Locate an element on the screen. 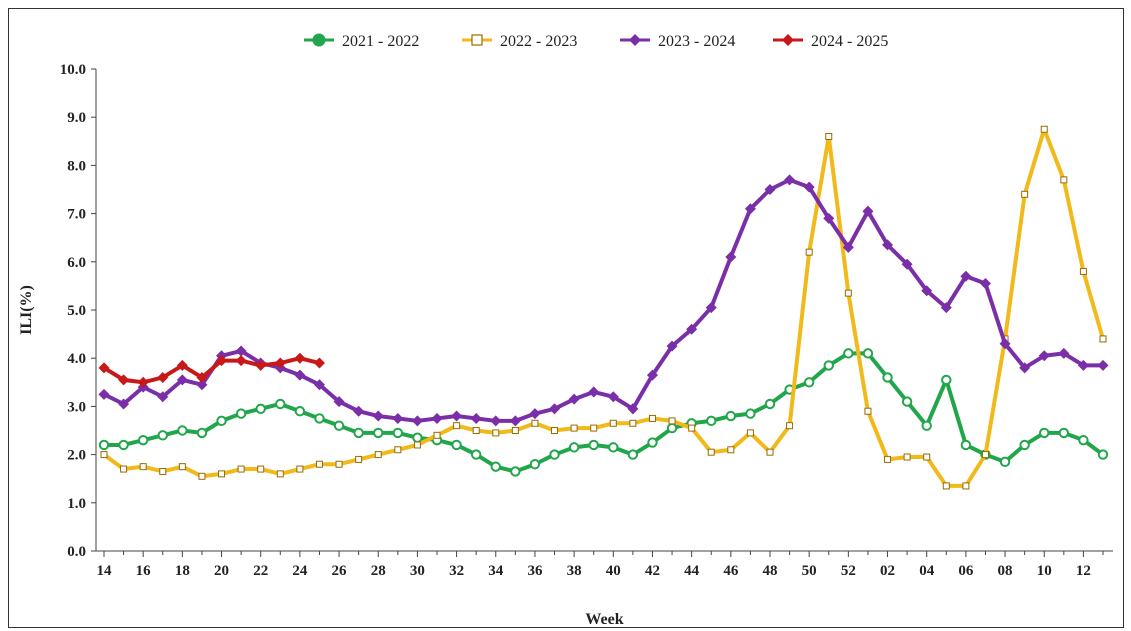 The width and height of the screenshot is (1131, 631). y-tick-label: 2.0 is located at coordinates (76, 456).